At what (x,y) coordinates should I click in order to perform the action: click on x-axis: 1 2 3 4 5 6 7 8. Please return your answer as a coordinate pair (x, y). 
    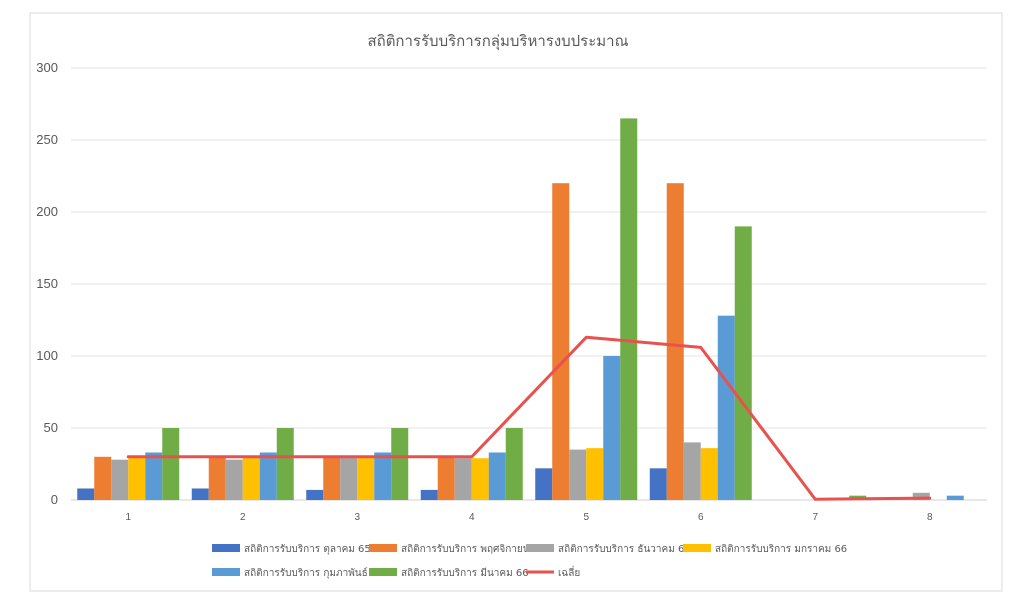
    Looking at the image, I should click on (529, 517).